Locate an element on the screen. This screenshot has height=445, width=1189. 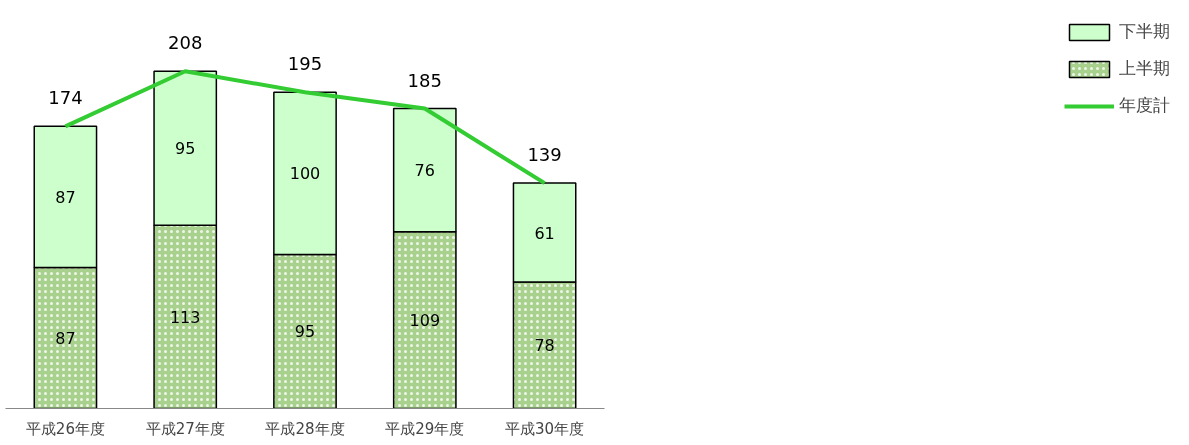
data-label: 174 is located at coordinates (65, 98).